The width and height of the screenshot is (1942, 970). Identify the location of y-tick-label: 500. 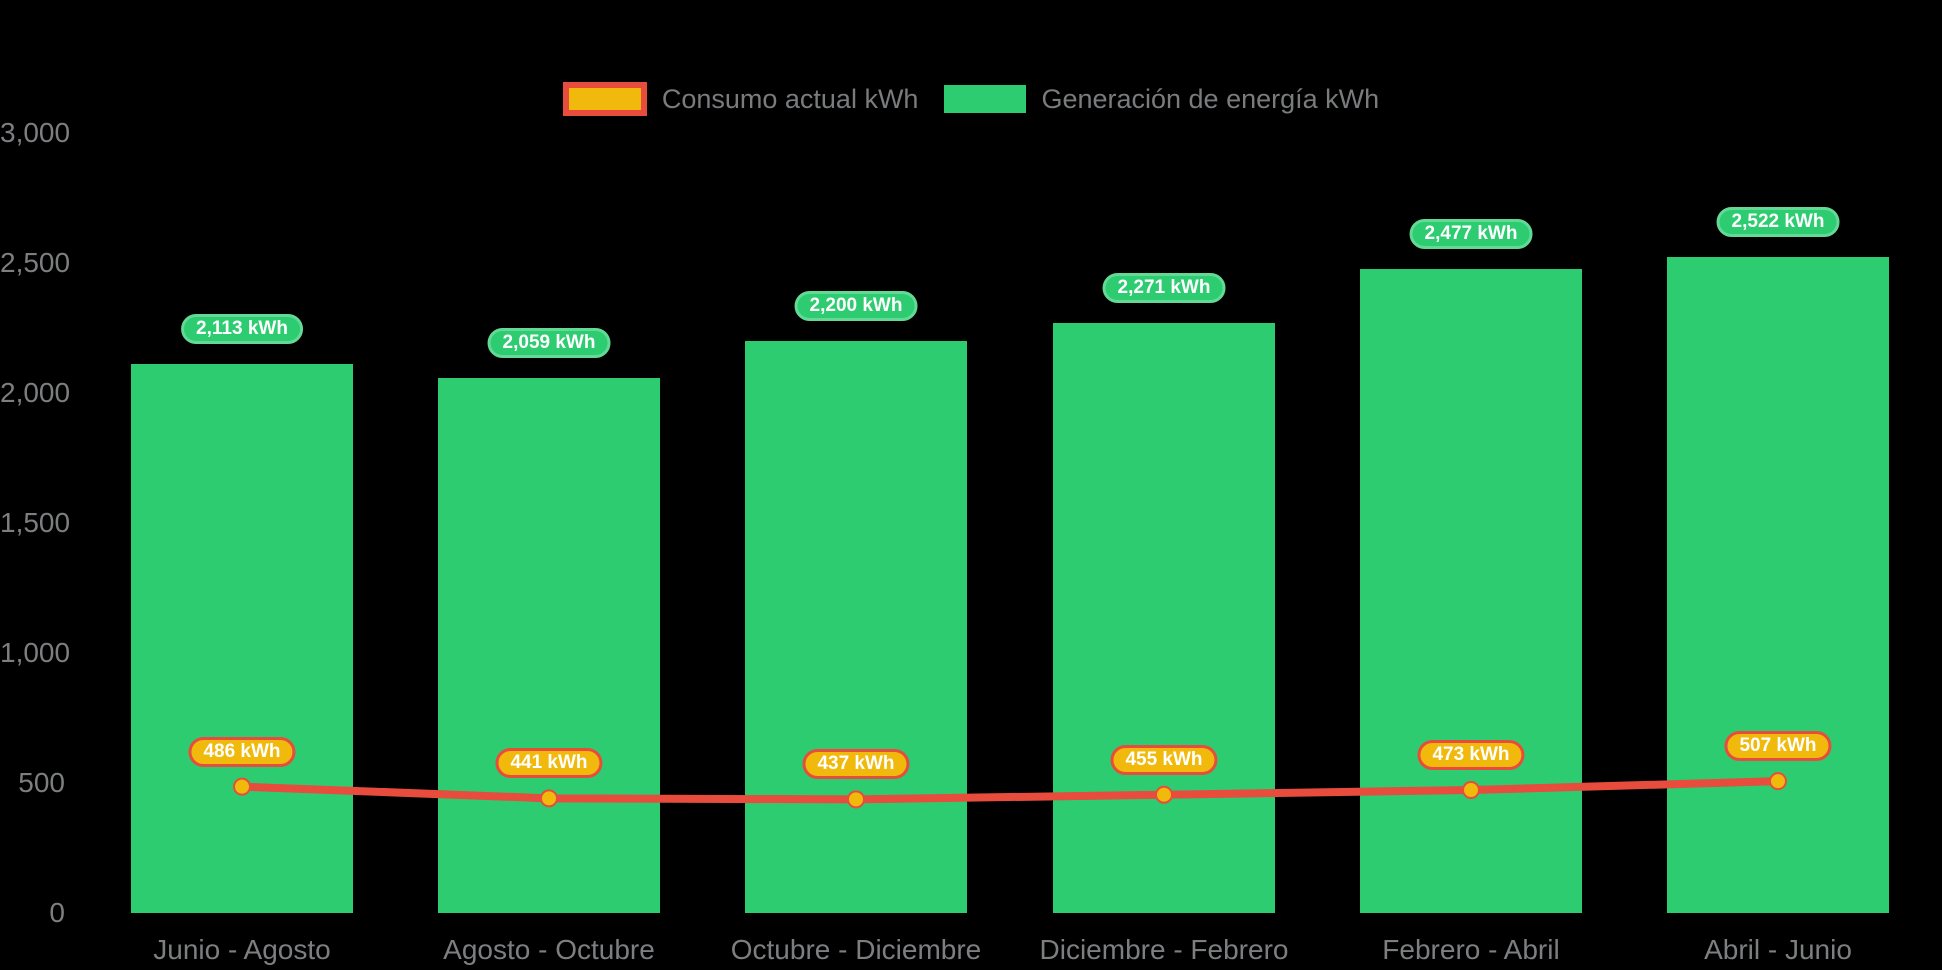
(41, 782).